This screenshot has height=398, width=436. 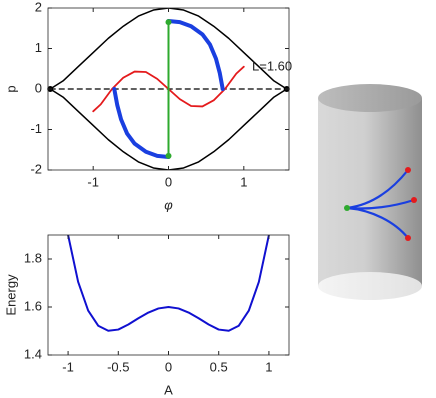 What do you see at coordinates (219, 366) in the screenshot?
I see `x-tick-label: 0.5` at bounding box center [219, 366].